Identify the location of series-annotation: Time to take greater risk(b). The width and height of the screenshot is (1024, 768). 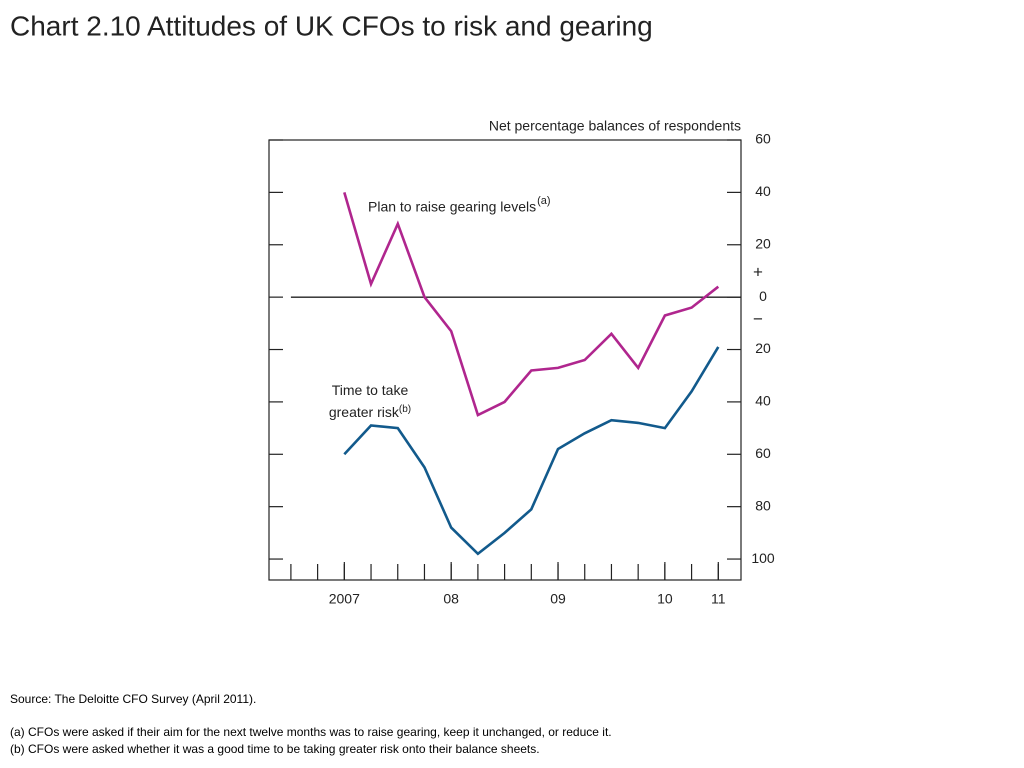
(370, 401).